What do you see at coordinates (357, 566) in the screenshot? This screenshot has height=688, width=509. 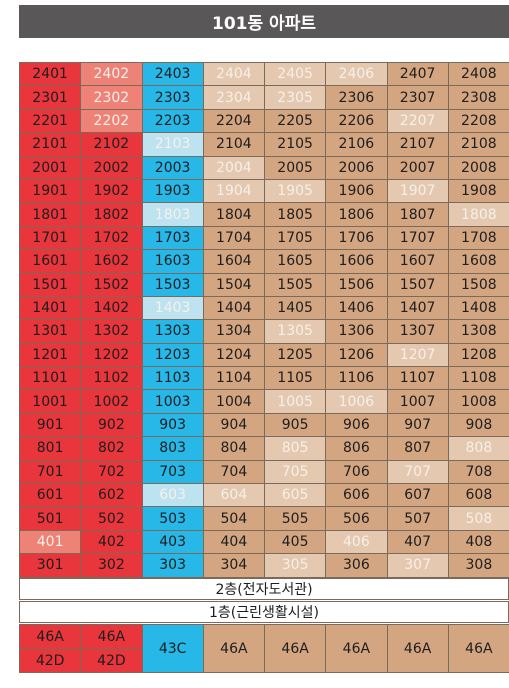 I see `unit-cell: 306` at bounding box center [357, 566].